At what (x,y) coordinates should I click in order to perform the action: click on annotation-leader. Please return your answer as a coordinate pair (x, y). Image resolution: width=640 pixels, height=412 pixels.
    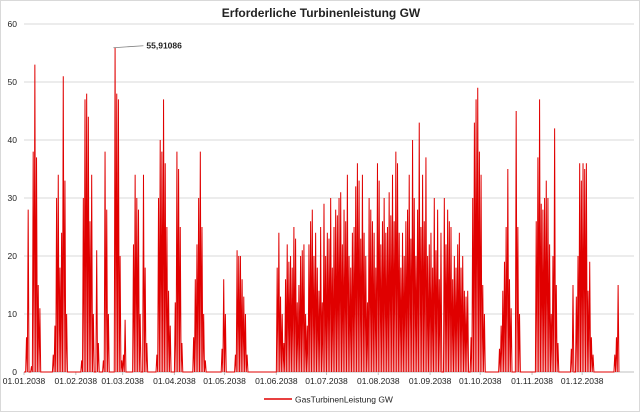
    Looking at the image, I should click on (128, 47).